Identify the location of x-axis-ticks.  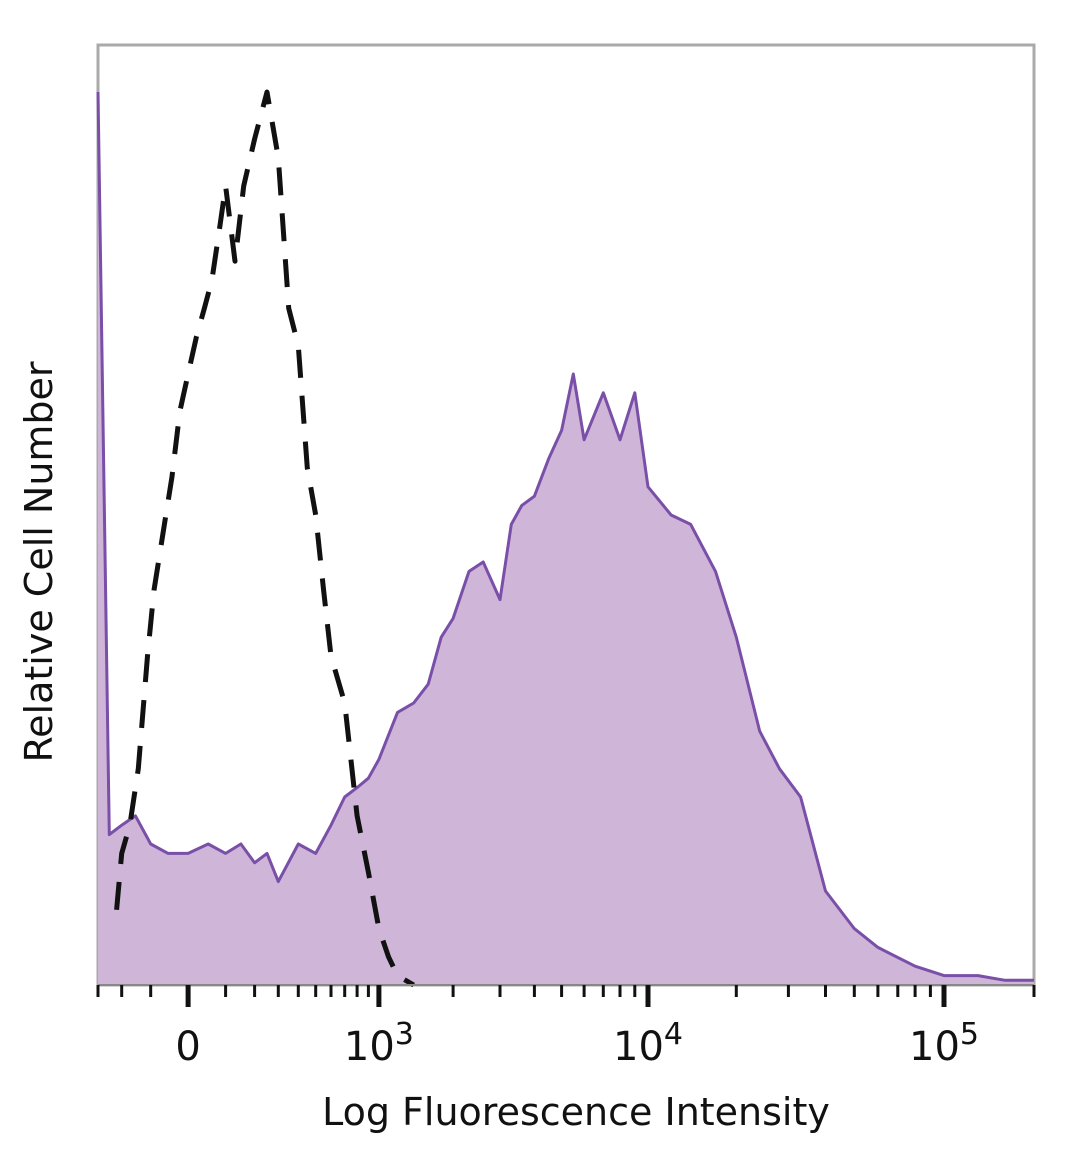
(566, 996).